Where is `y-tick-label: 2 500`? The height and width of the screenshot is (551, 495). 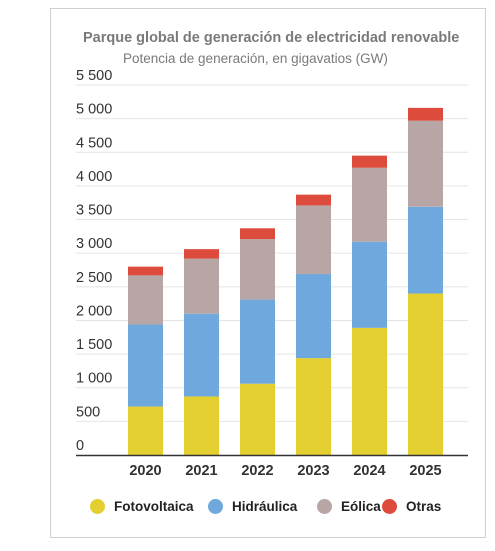
y-tick-label: 2 500 is located at coordinates (94, 278).